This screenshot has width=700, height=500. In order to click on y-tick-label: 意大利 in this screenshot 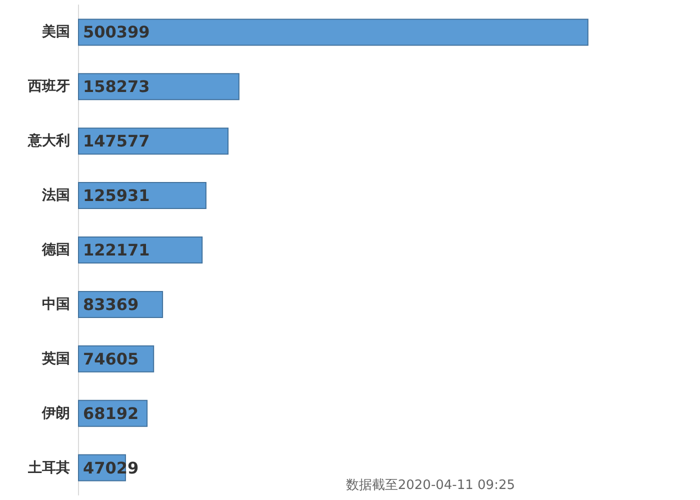, I will do `click(48, 141)`.